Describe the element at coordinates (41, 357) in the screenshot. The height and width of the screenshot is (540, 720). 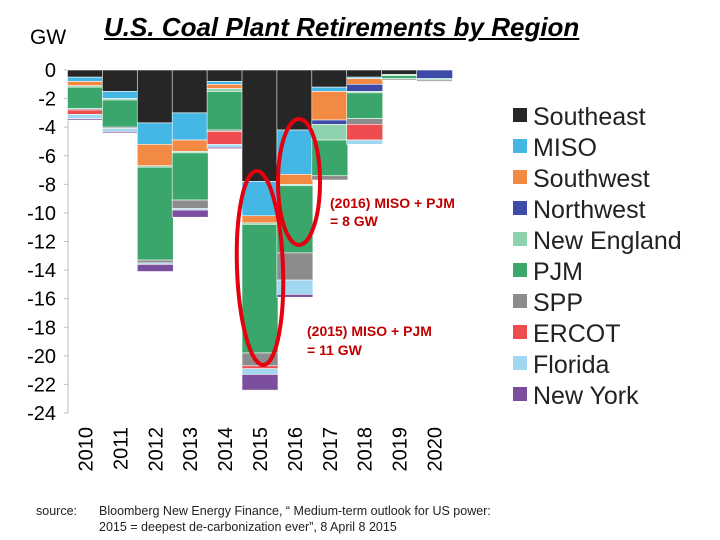
I see `y-tick-label: -20` at that location.